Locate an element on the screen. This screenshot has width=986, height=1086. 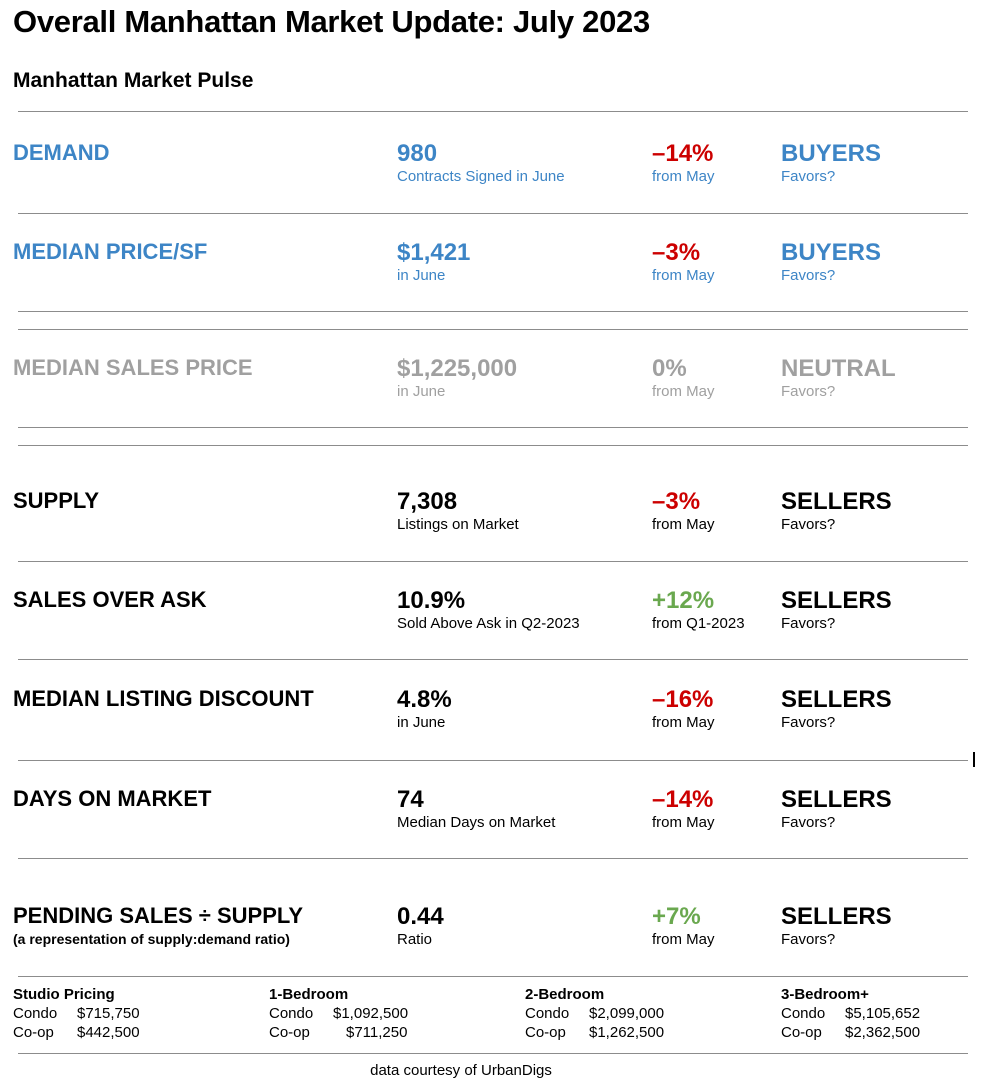
metric-value-caption: Listings on Market is located at coordinates (458, 524).